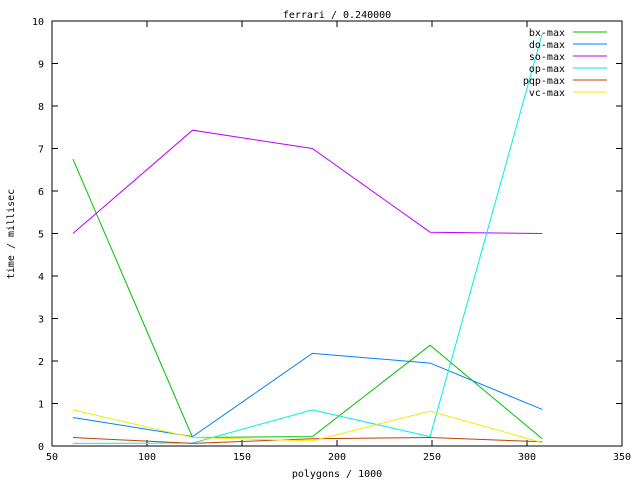 The width and height of the screenshot is (640, 484). Describe the element at coordinates (337, 15) in the screenshot. I see `chart-title: ferrari / 0.240000` at that location.